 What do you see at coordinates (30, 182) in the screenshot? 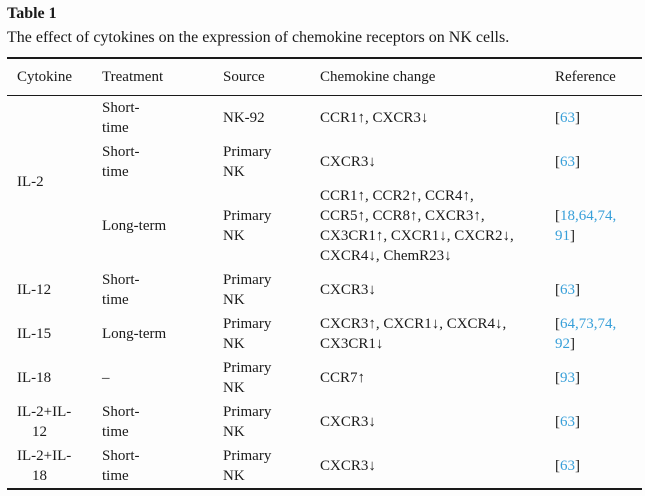
I see `cytokine-label: IL-2` at bounding box center [30, 182].